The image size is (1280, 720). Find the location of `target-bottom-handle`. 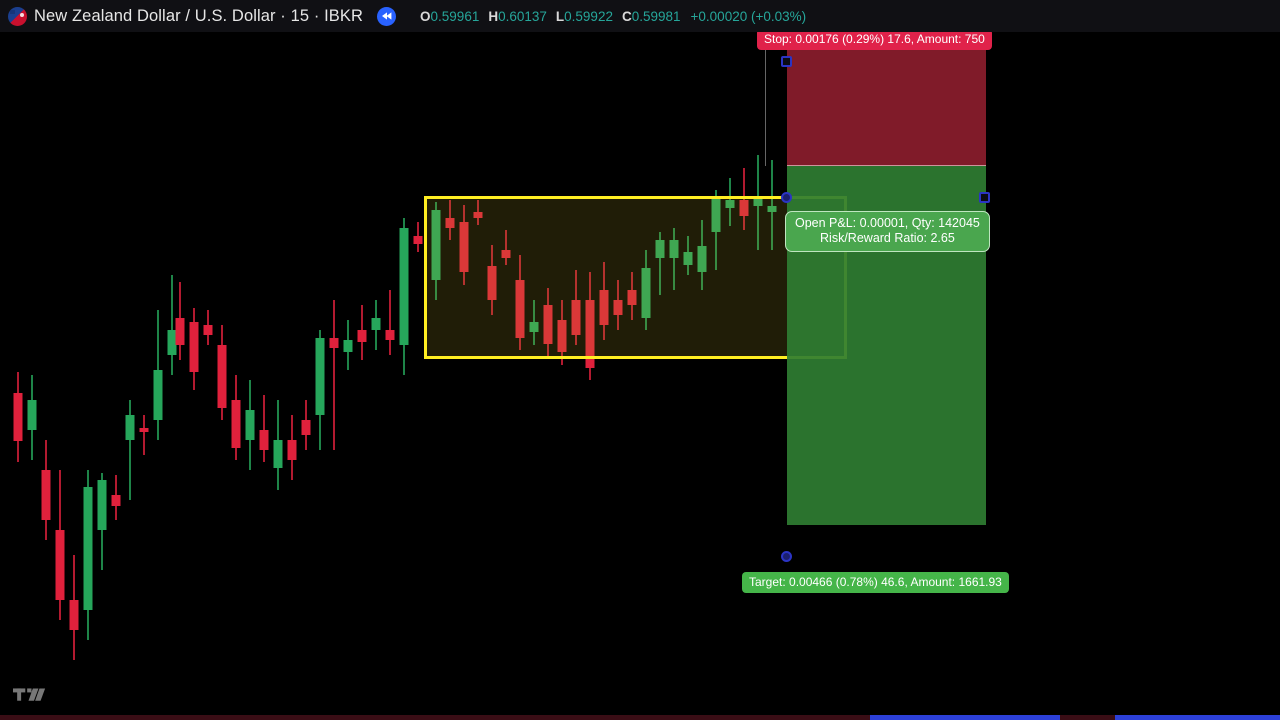

target-bottom-handle is located at coordinates (786, 556).